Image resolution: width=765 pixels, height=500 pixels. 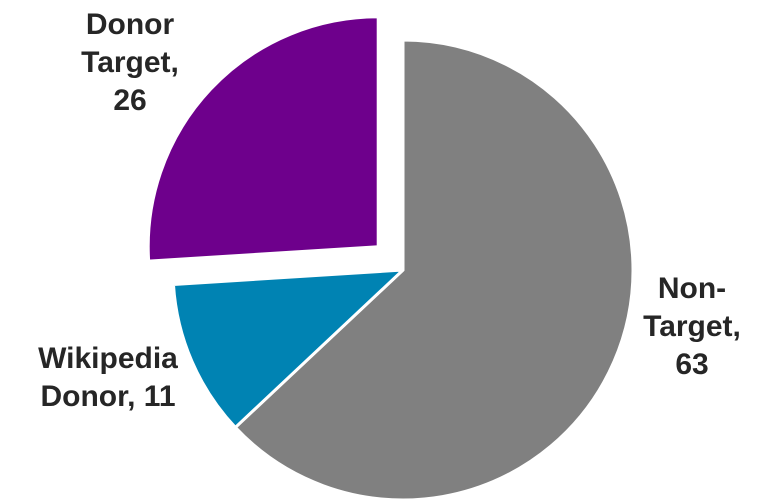 What do you see at coordinates (108, 396) in the screenshot?
I see `label-wikipedia-donor-line-2: Donor, 11` at bounding box center [108, 396].